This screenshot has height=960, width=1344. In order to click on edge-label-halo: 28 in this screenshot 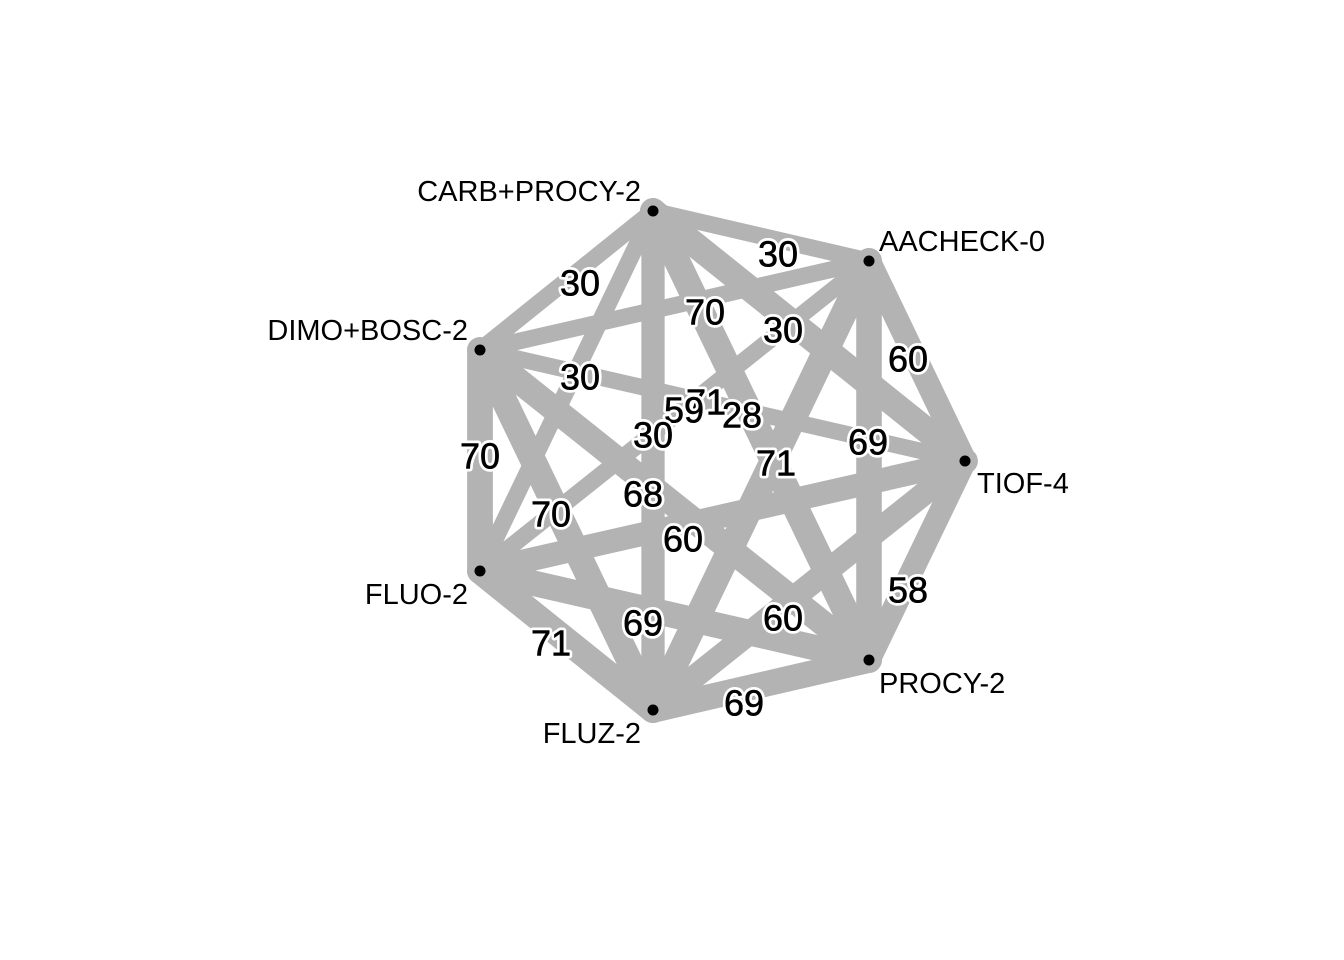, I will do `click(742, 415)`.